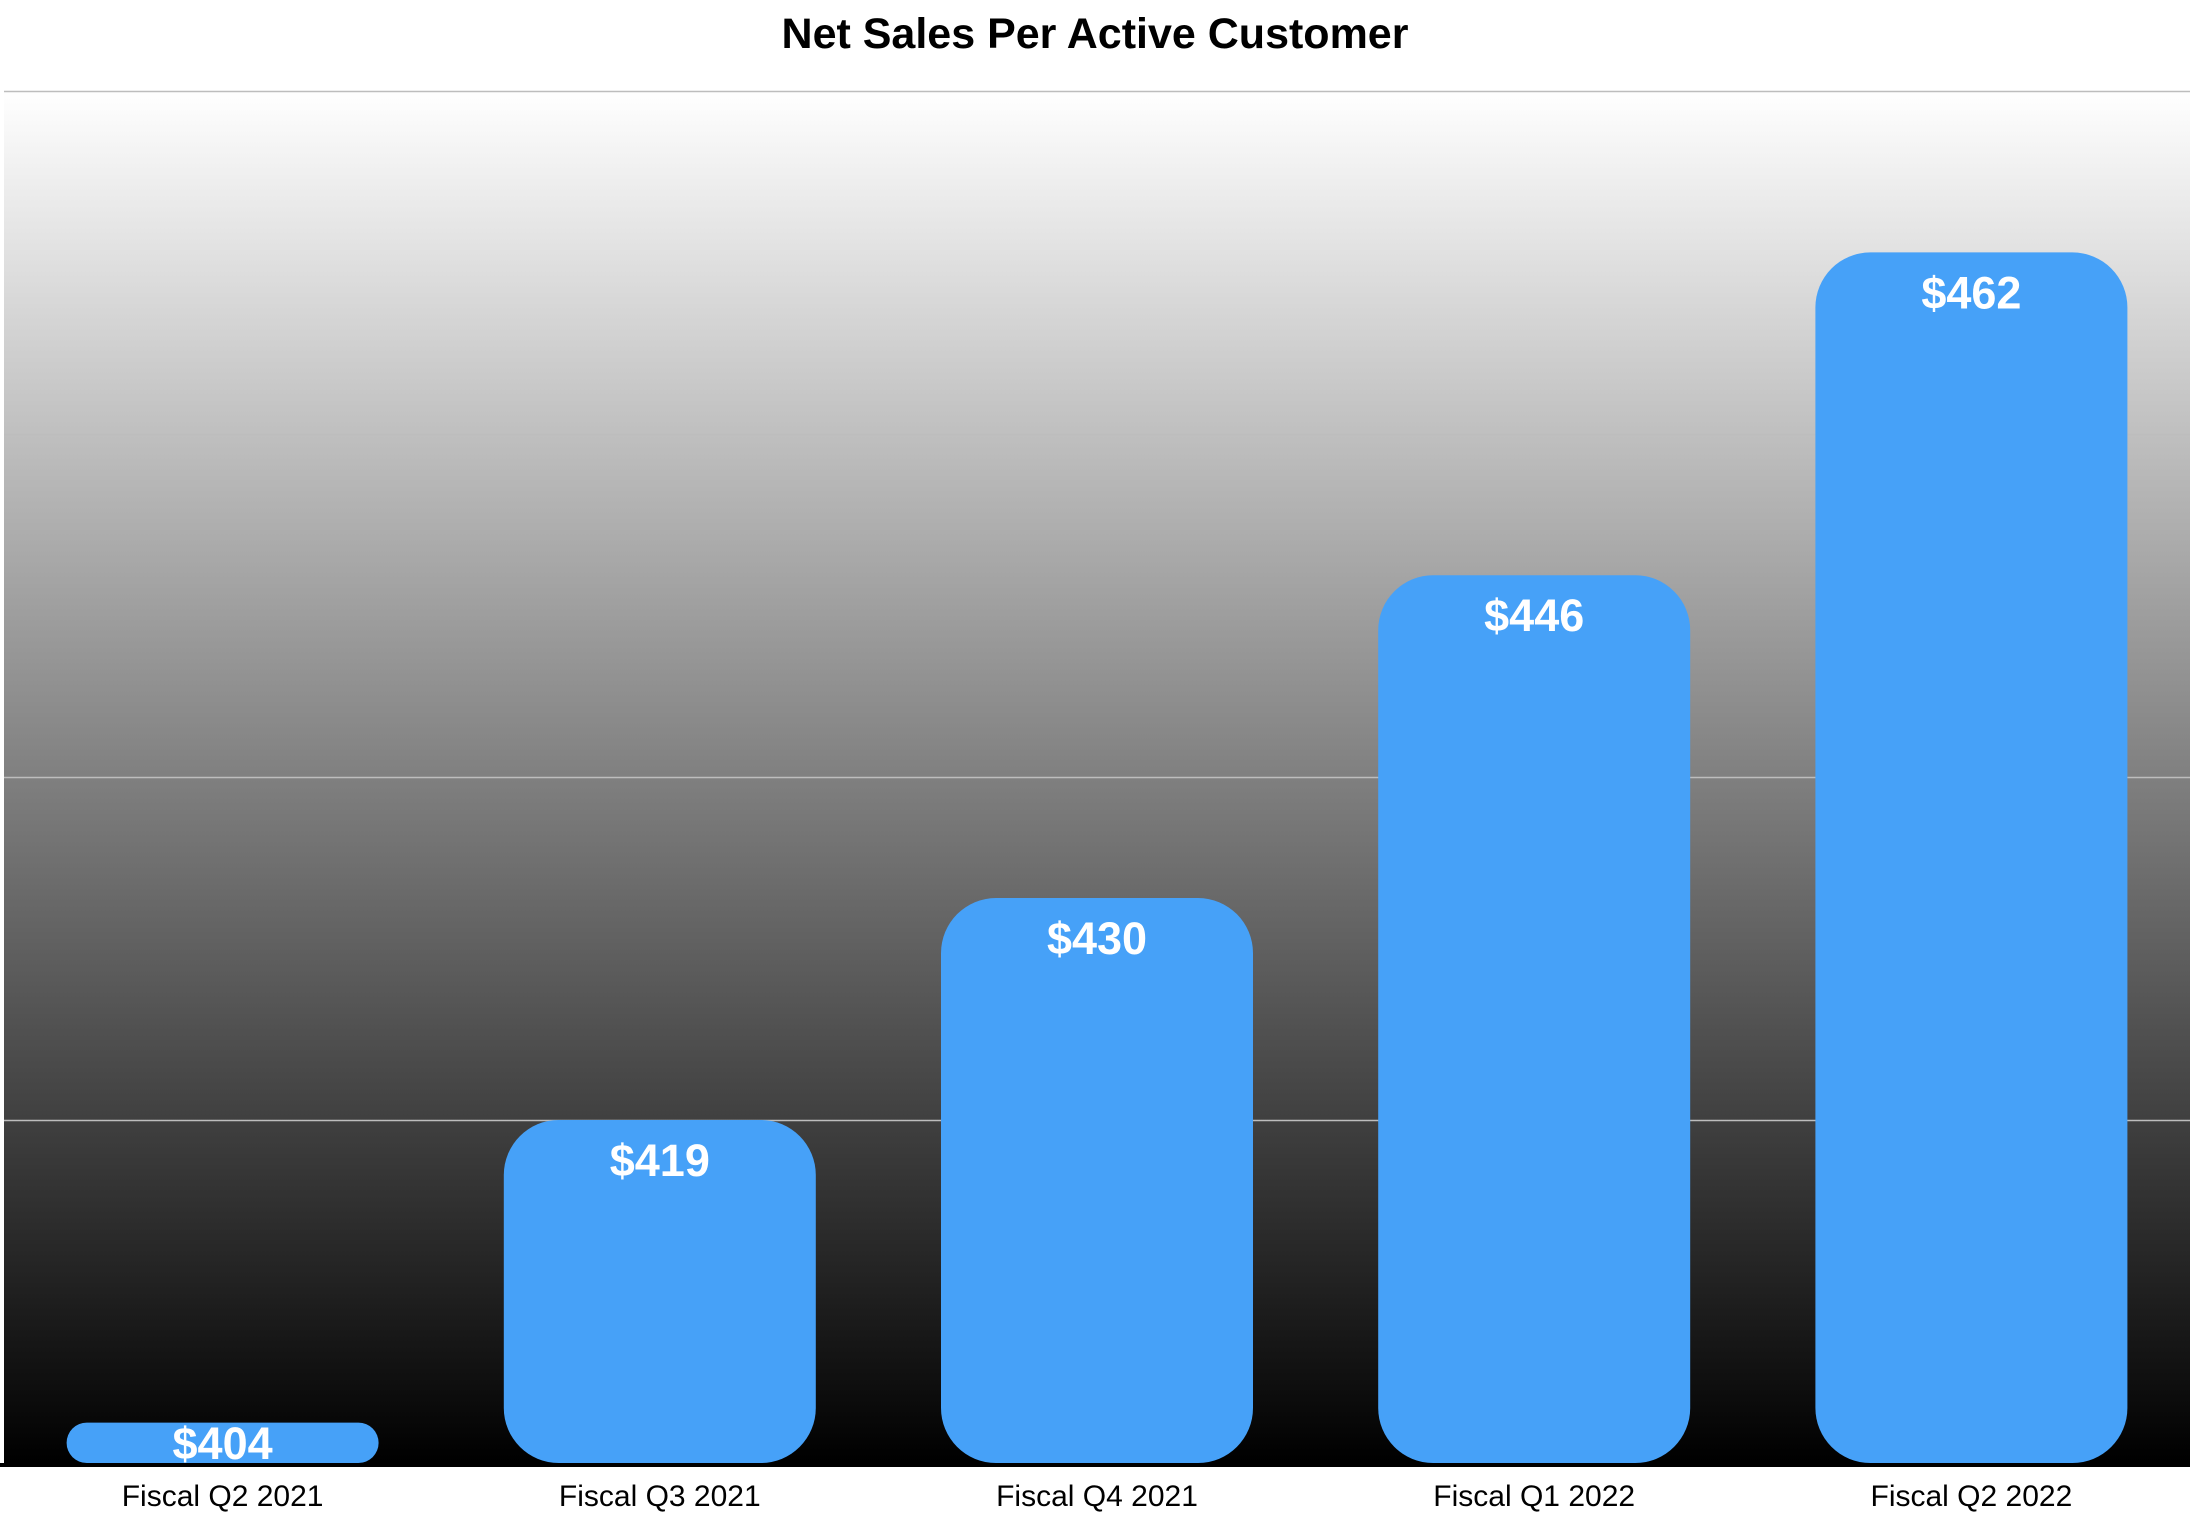 Image resolution: width=2190 pixels, height=1516 pixels. I want to click on x-tick-label: Fiscal Q4 2021, so click(1097, 1496).